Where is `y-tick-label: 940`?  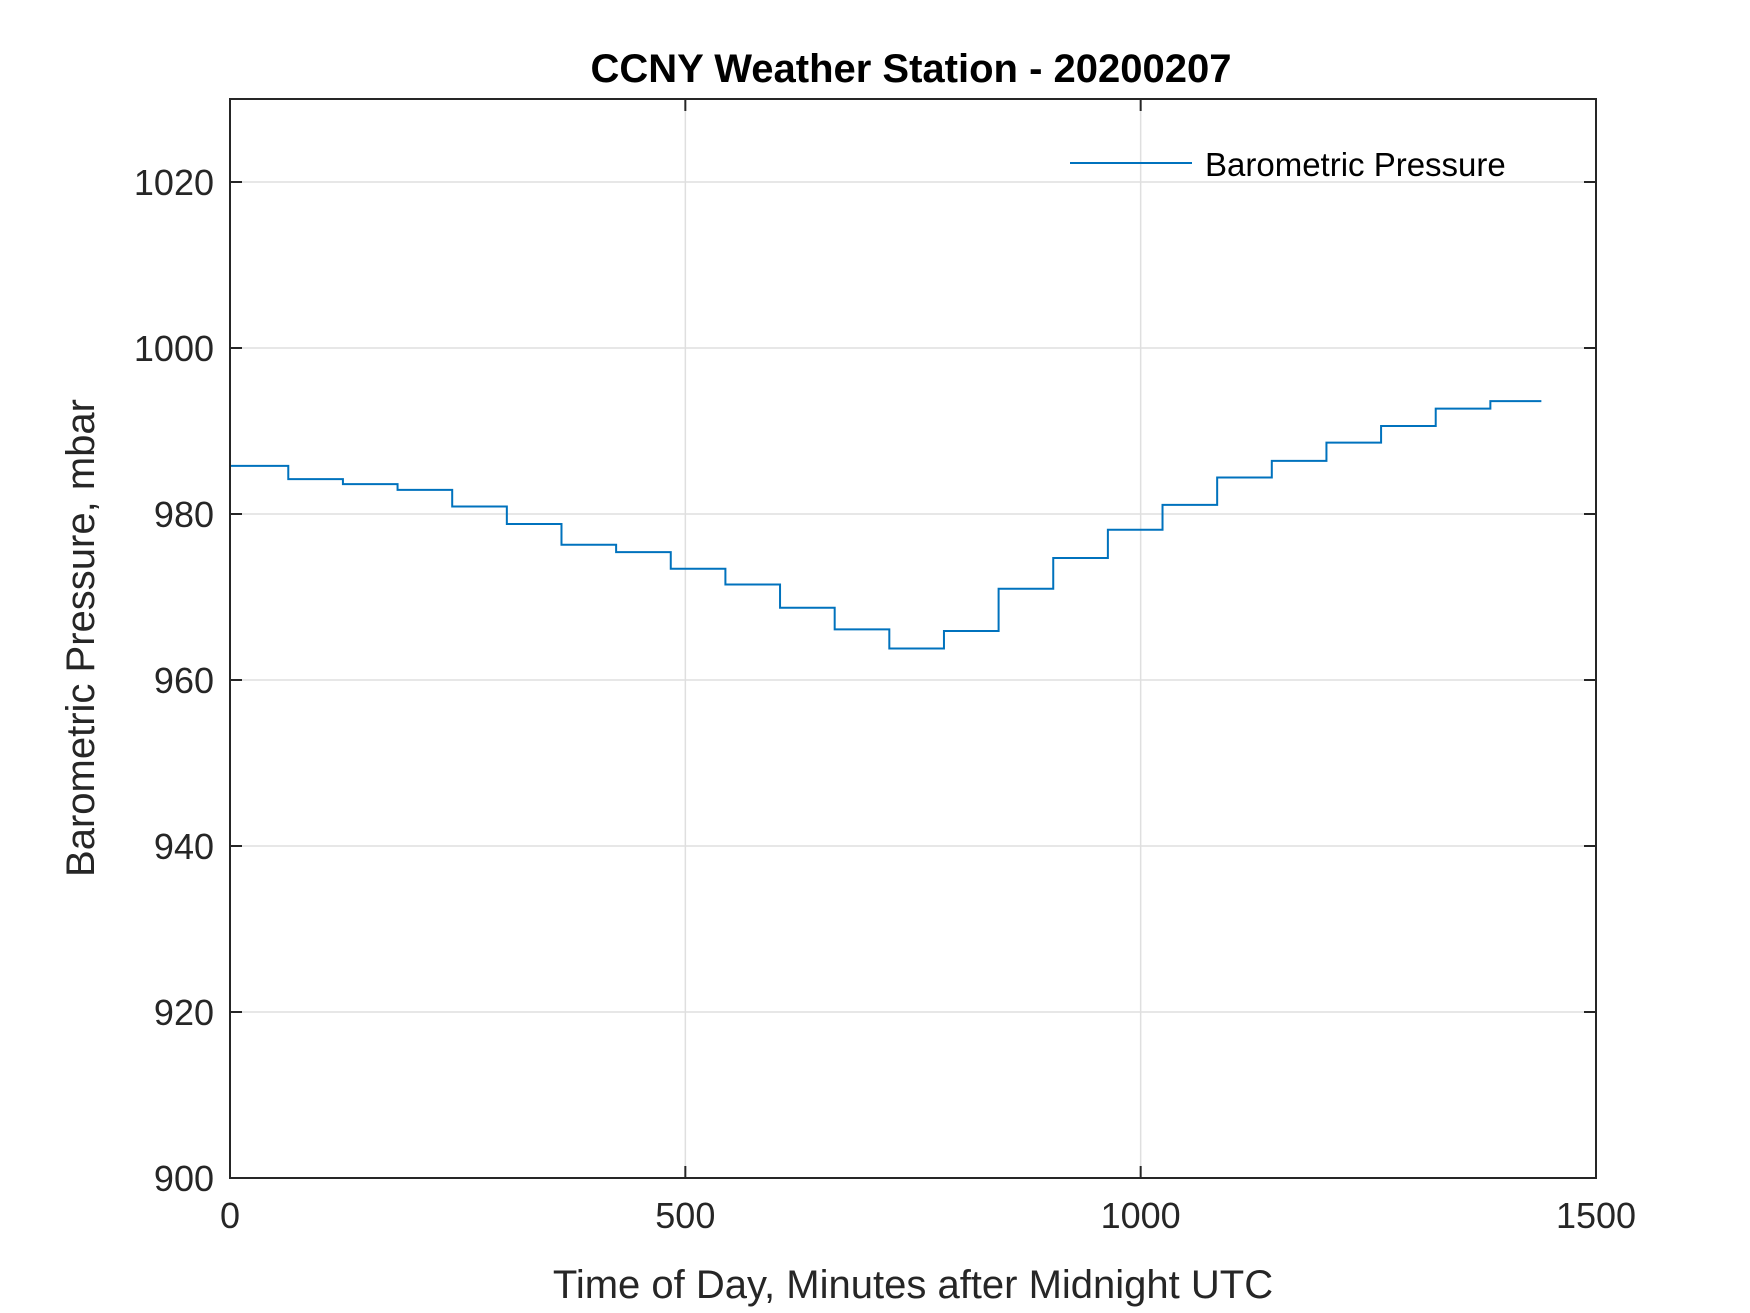
y-tick-label: 940 is located at coordinates (184, 846).